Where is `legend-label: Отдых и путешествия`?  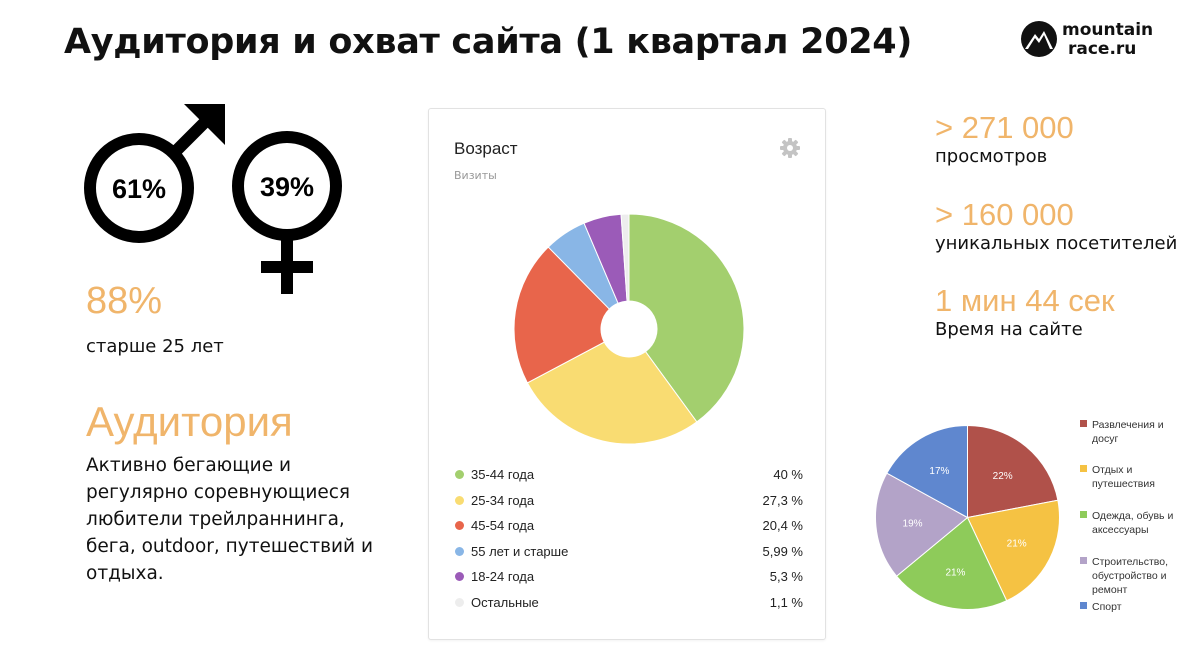
legend-label: Отдых и путешествия is located at coordinates (1123, 477).